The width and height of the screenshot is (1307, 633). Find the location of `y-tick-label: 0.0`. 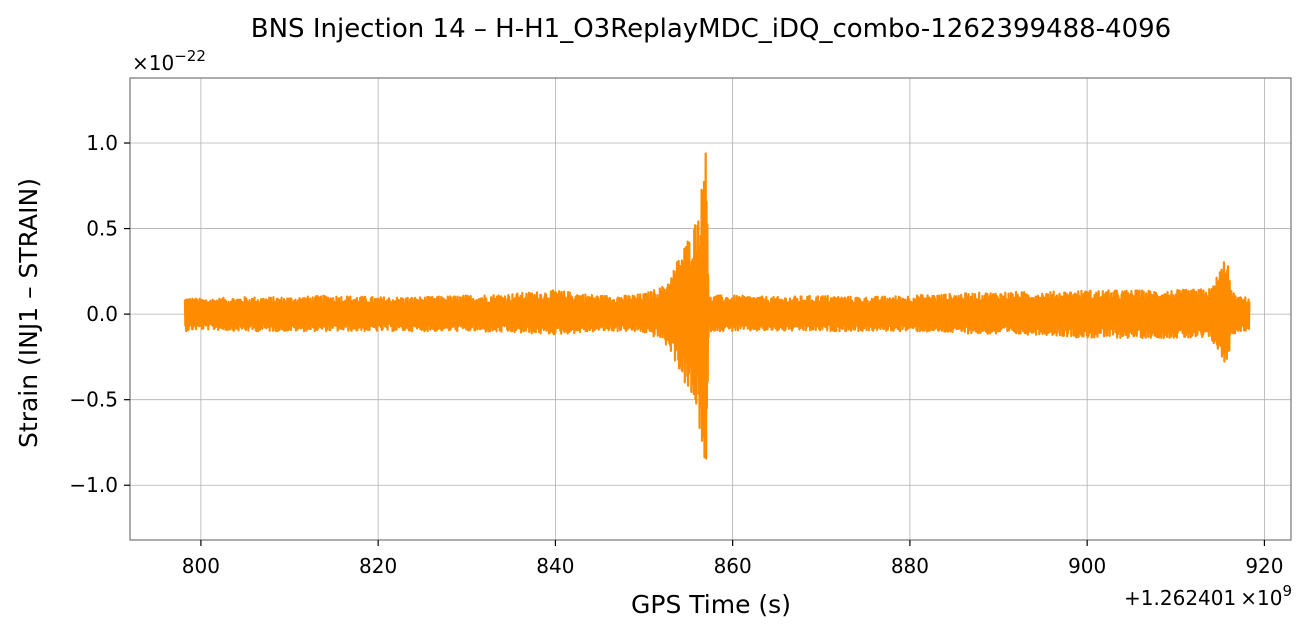

y-tick-label: 0.0 is located at coordinates (102, 314).